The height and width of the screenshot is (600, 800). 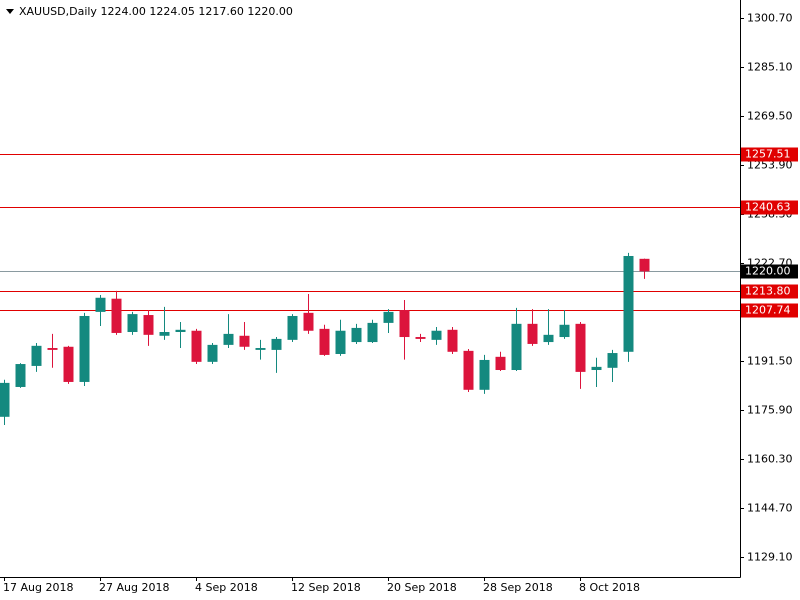 What do you see at coordinates (770, 410) in the screenshot?
I see `y-tick-label: 1175.90` at bounding box center [770, 410].